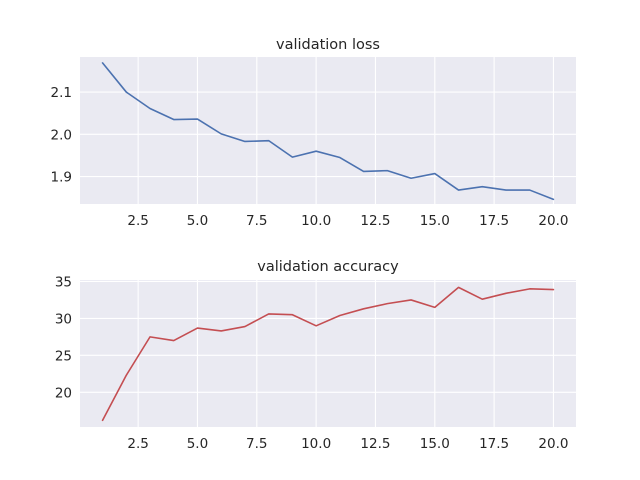  Describe the element at coordinates (316, 444) in the screenshot. I see `x-tick-label-accuracy: 10.0` at that location.